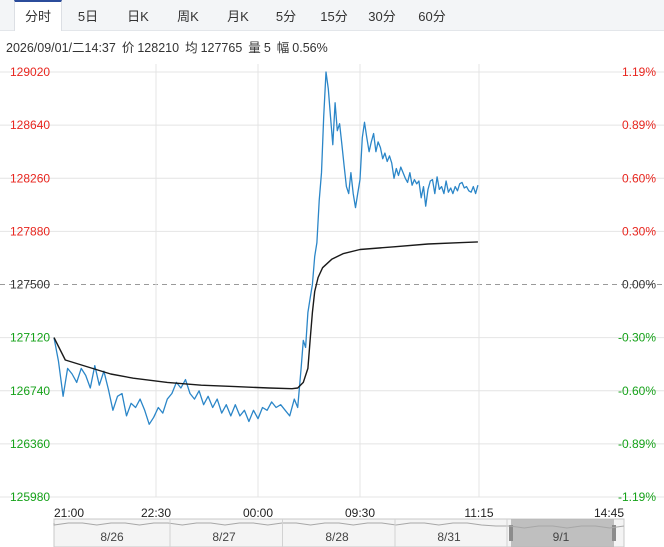 This screenshot has height=547, width=664. Describe the element at coordinates (639, 231) in the screenshot. I see `y-tick-right: 0.30%` at that location.